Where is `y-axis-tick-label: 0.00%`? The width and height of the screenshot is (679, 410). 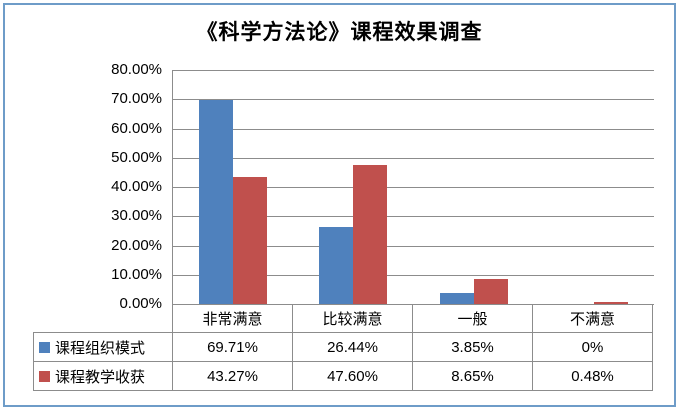 y-axis-tick-label: 0.00% is located at coordinates (140, 303).